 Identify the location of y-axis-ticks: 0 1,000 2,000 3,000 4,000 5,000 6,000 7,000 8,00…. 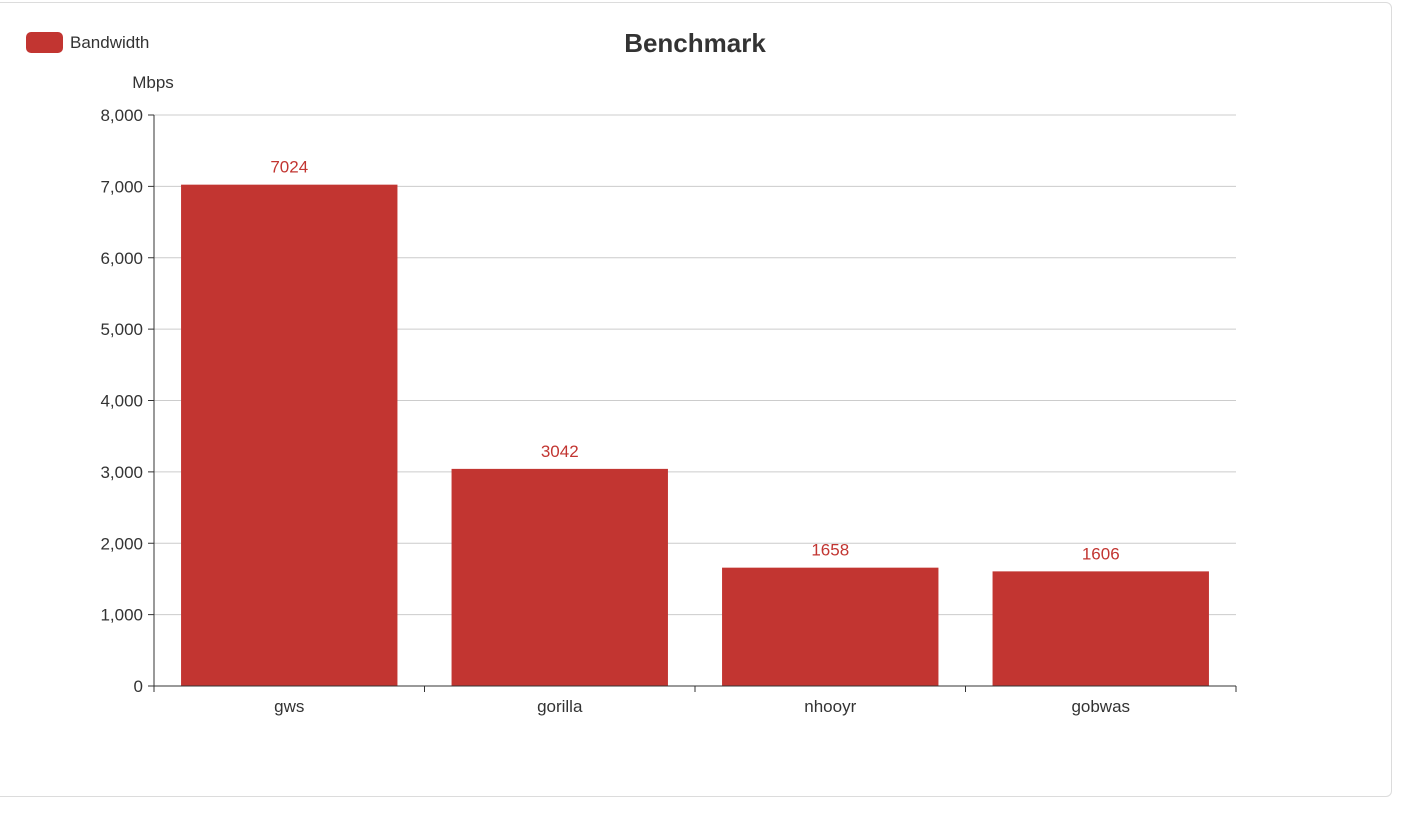
(127, 401).